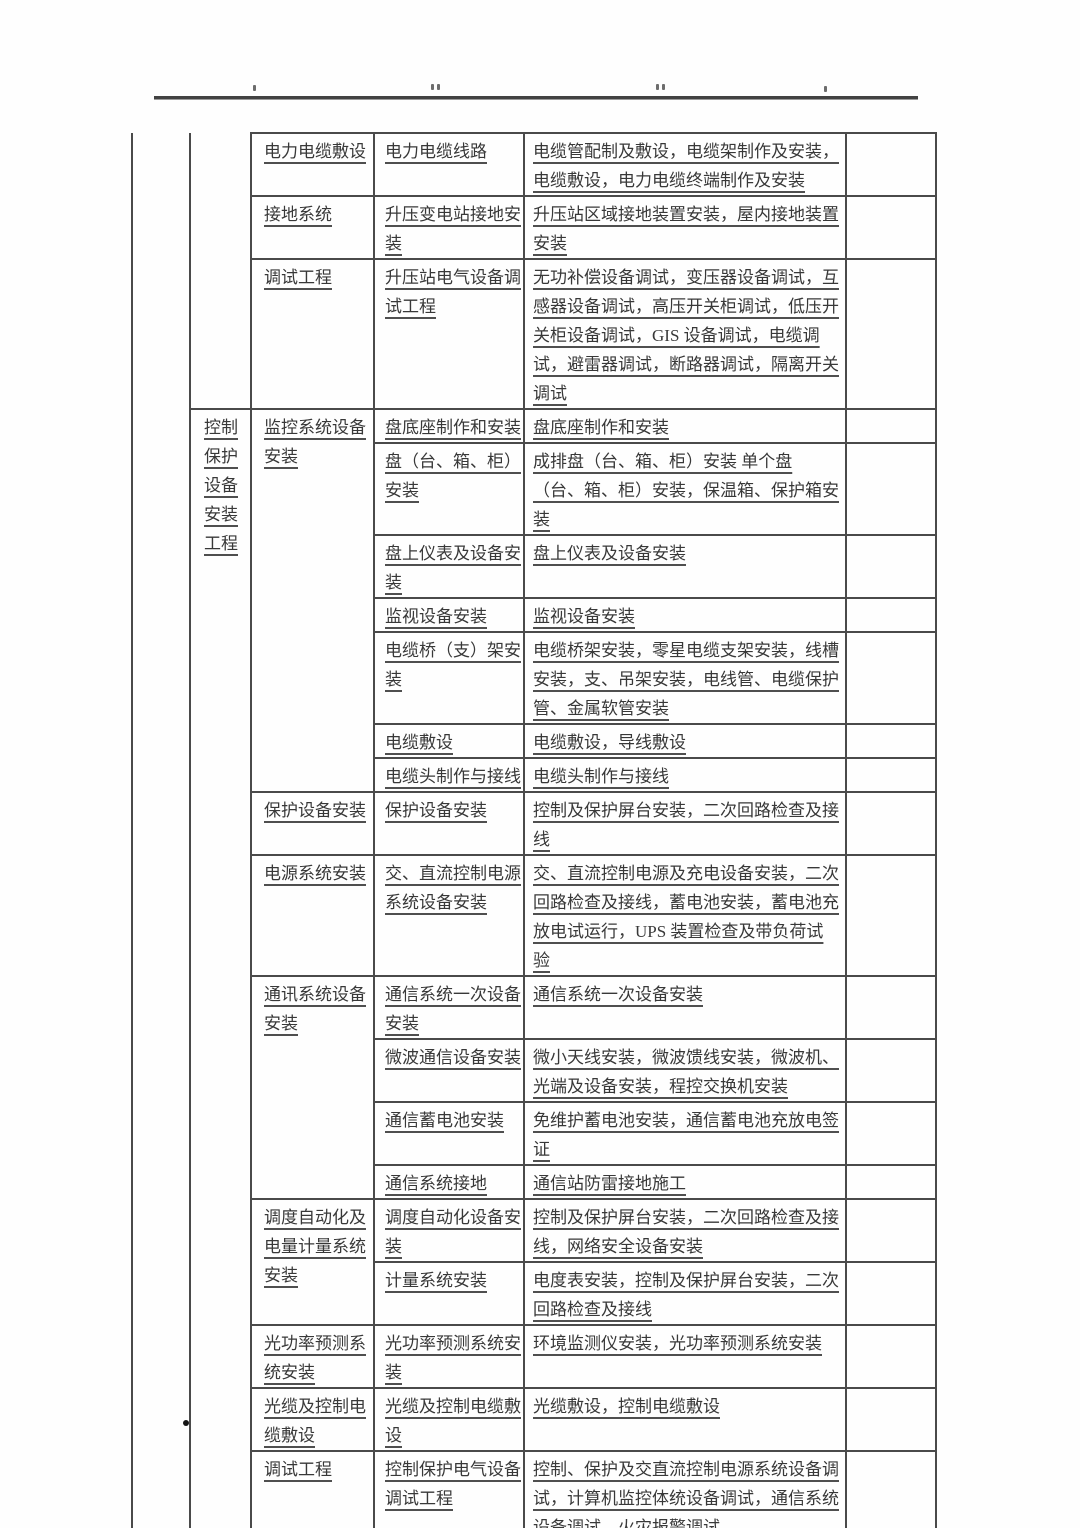 The height and width of the screenshot is (1528, 1080). I want to click on description-cell: 电缆敷设，导线敷设, so click(685, 741).